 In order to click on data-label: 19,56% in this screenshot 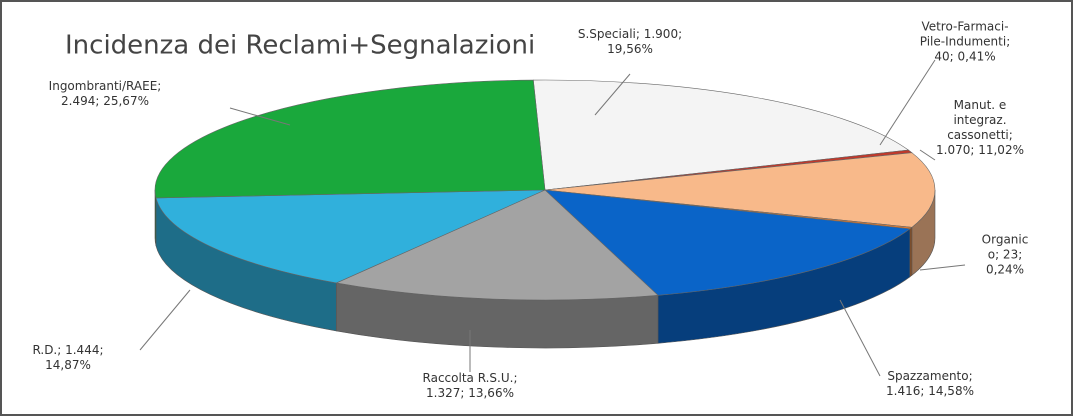, I will do `click(630, 49)`.